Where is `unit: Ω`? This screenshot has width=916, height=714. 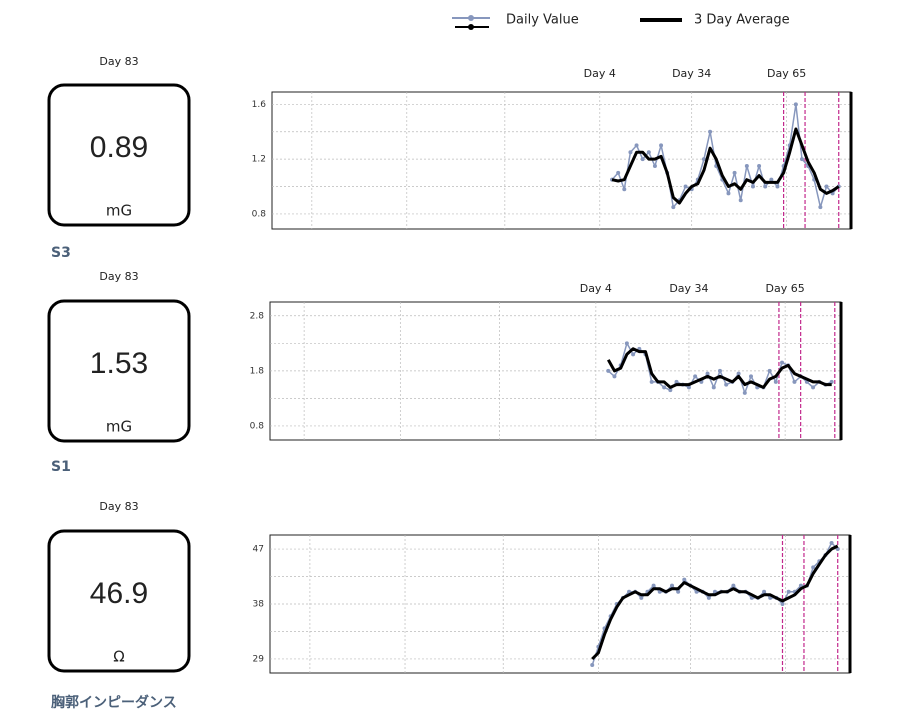
unit: Ω is located at coordinates (118, 657).